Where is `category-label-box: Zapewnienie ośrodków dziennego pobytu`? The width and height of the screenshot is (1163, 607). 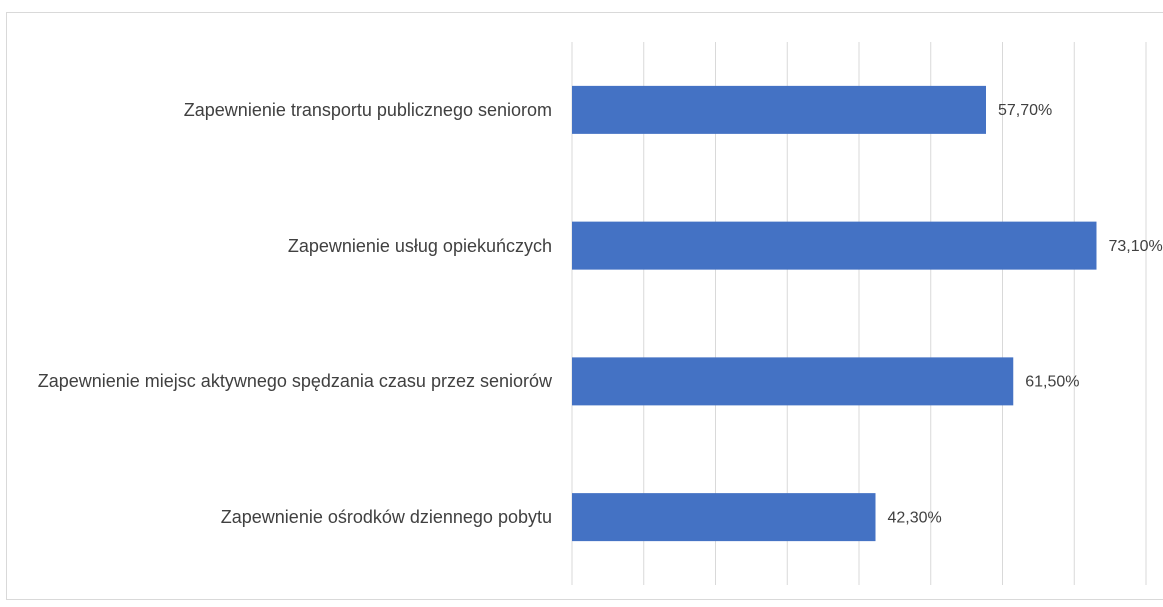
category-label-box: Zapewnienie ośrodków dziennego pobytu is located at coordinates (281, 517).